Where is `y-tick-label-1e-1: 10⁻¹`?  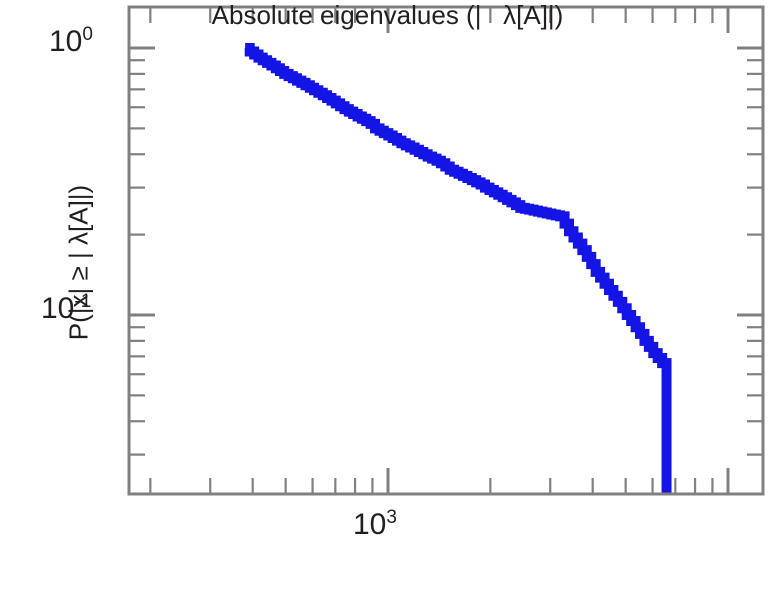 y-tick-label-1e-1: 10⁻¹ is located at coordinates (66, 309).